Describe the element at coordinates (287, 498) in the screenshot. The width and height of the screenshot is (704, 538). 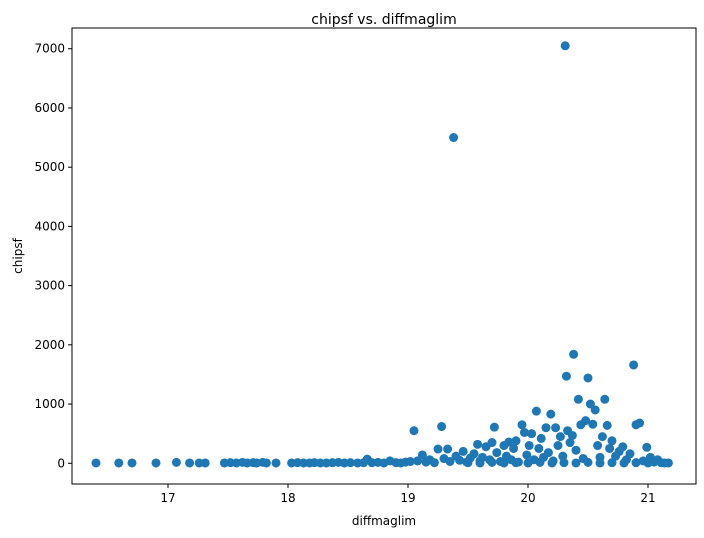
I see `x-tick-label: 18` at that location.